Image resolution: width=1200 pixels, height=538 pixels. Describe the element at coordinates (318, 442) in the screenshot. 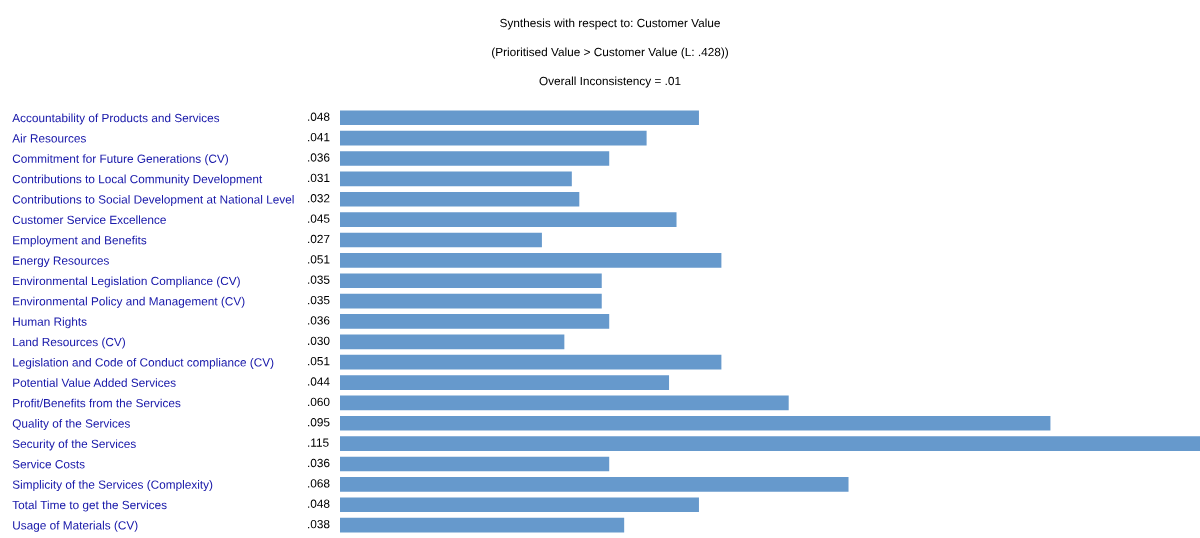

I see `data-label: .115` at that location.